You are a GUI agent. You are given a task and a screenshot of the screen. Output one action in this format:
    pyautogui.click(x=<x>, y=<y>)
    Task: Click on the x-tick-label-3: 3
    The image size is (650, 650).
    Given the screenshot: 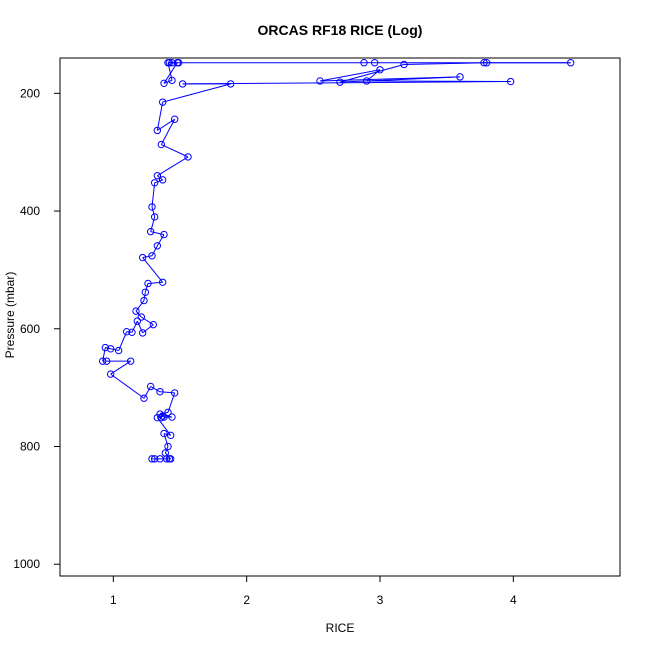 What is the action you would take?
    pyautogui.click(x=380, y=600)
    